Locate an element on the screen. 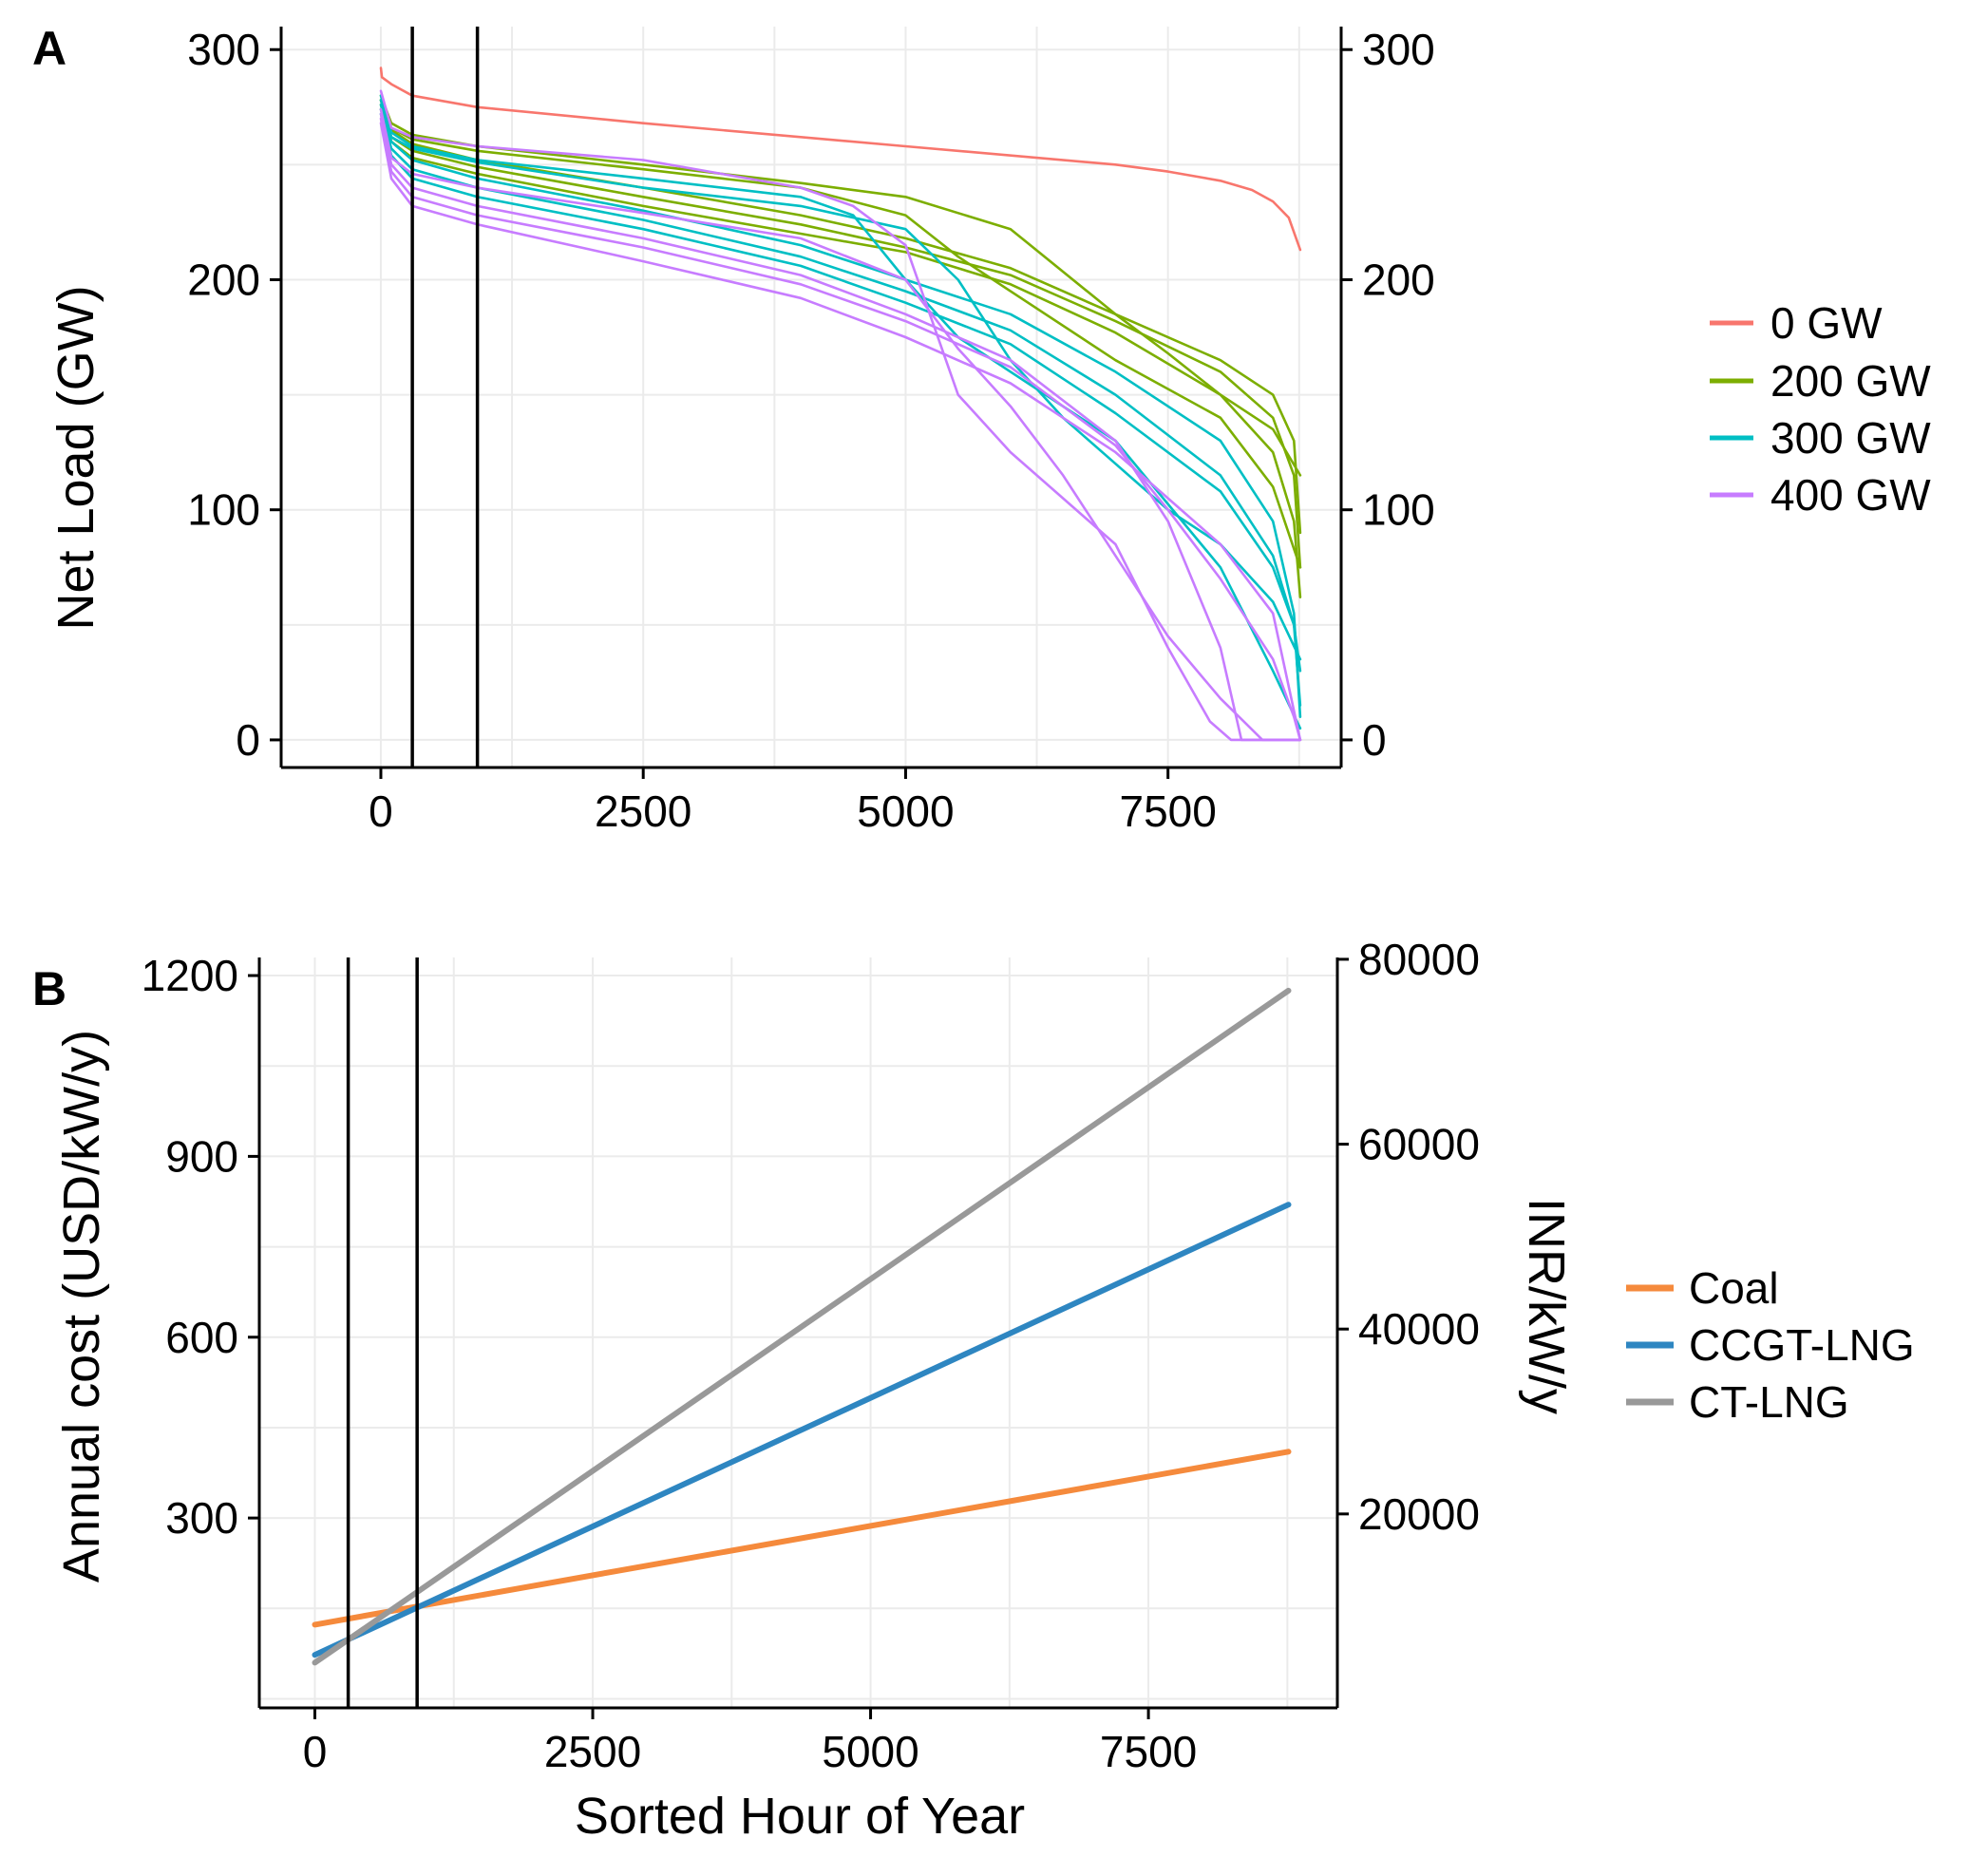  p1-right-y-tick-label: 80000 is located at coordinates (1419, 960).